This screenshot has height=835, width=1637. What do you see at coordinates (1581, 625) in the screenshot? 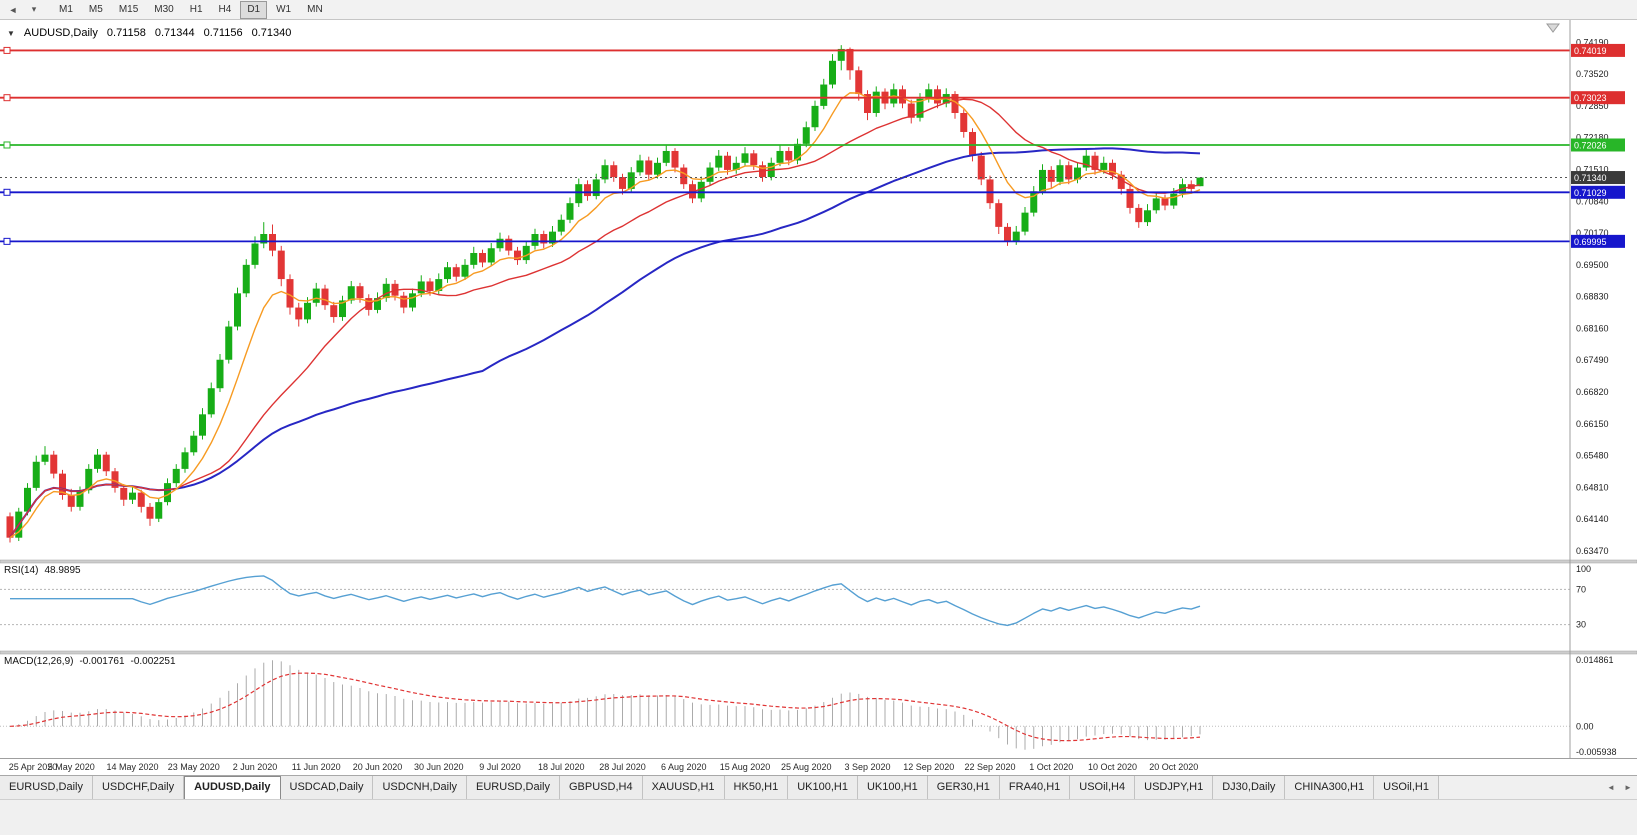
I see `rsi-axis-label: 30` at bounding box center [1581, 625].